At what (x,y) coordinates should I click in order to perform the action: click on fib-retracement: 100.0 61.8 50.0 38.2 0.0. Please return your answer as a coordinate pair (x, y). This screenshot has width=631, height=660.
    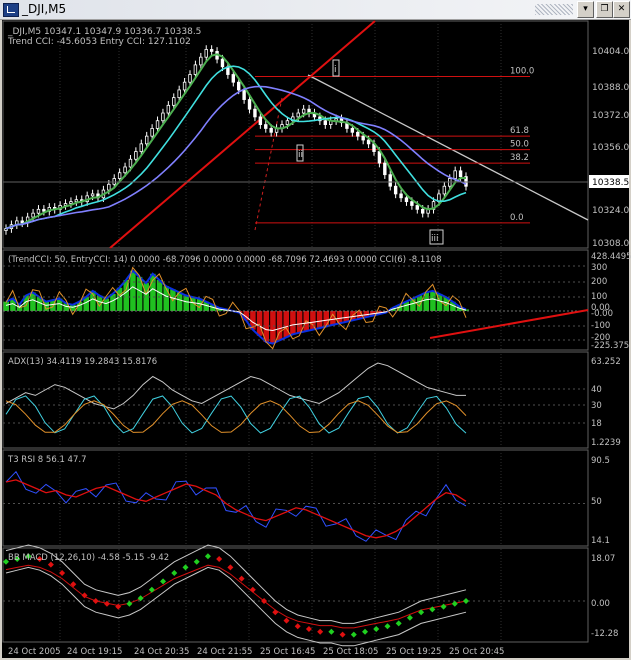
    Looking at the image, I should click on (394, 145).